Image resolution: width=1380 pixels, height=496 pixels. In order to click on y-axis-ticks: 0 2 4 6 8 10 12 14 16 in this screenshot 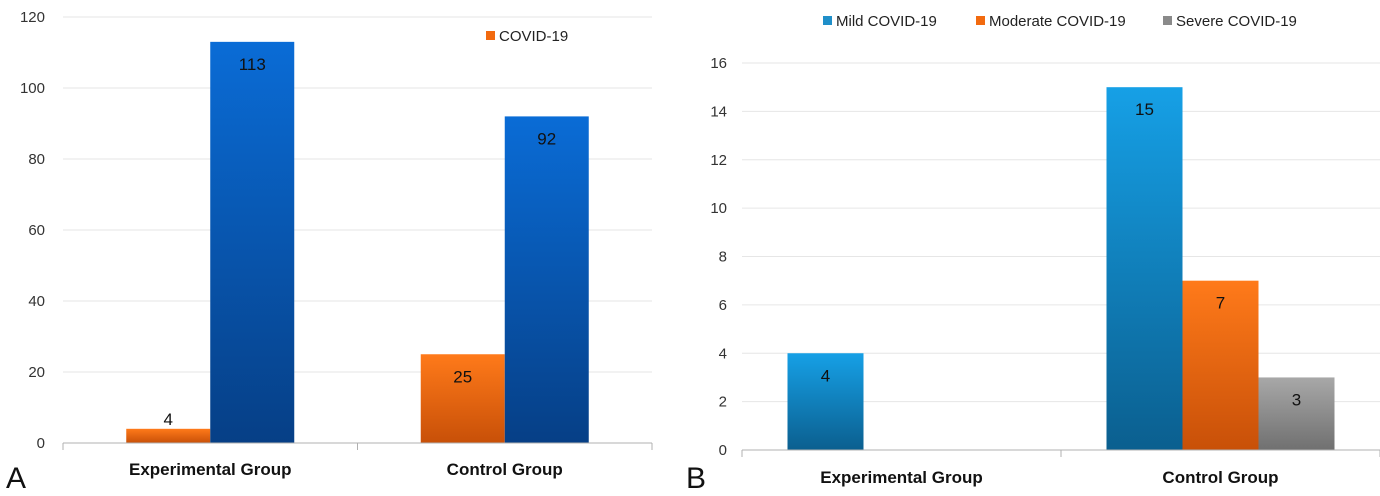, I will do `click(718, 257)`.